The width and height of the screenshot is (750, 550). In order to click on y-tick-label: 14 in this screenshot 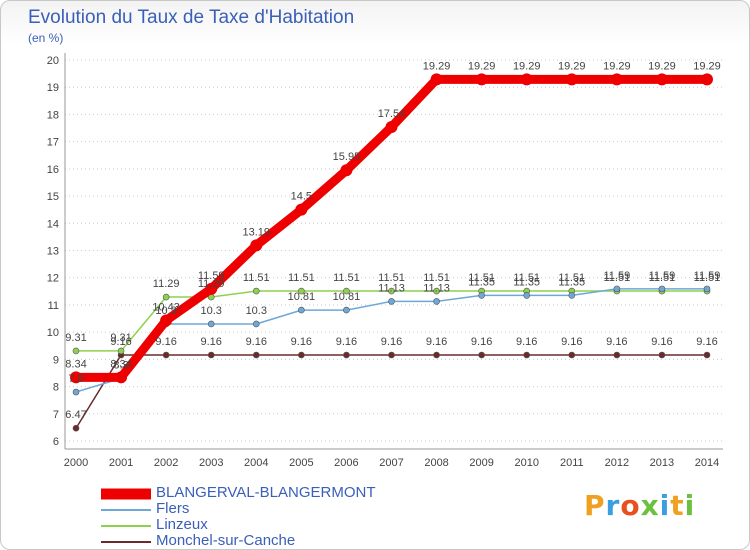, I will do `click(53, 224)`.